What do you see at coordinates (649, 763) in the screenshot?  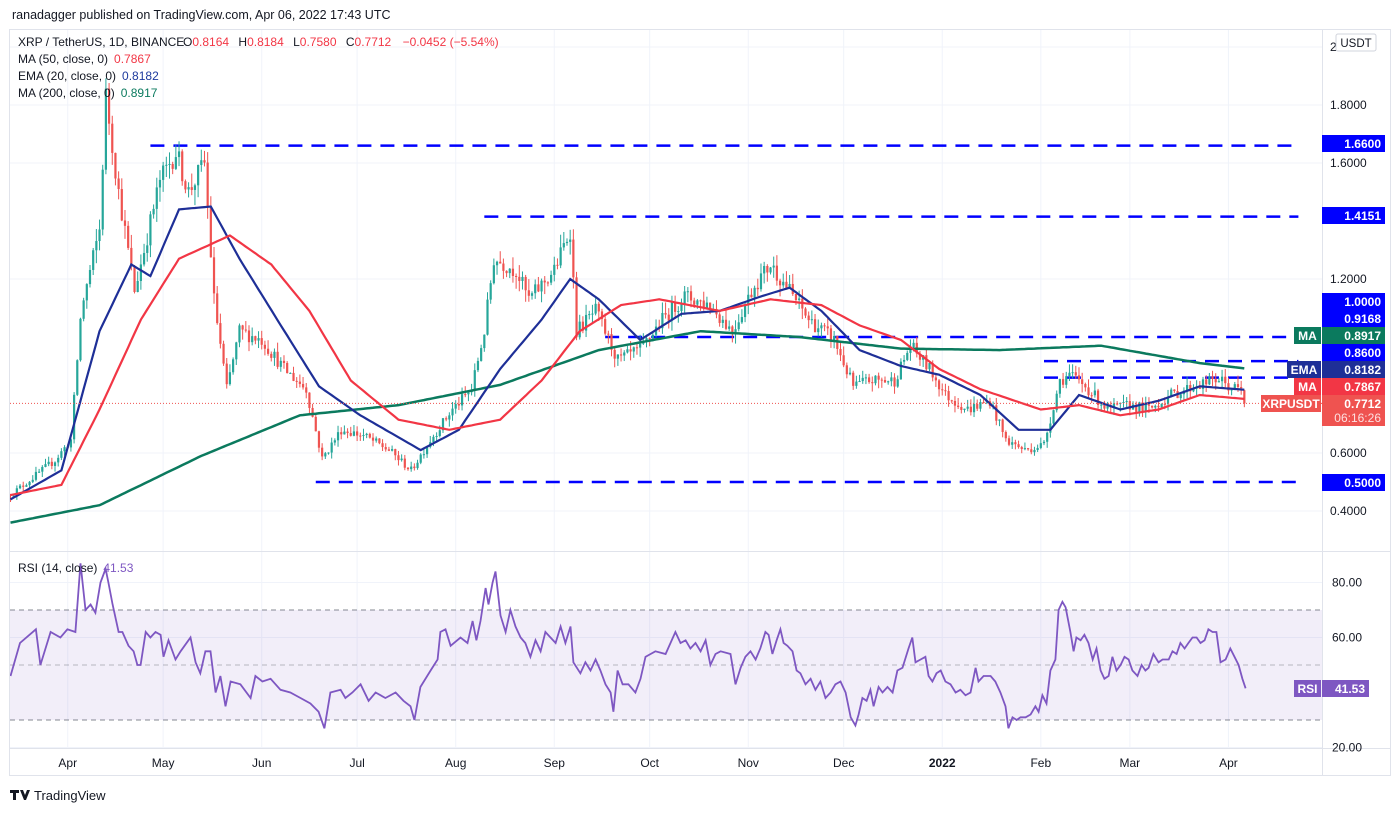 I see `time-tick-label: Oct` at bounding box center [649, 763].